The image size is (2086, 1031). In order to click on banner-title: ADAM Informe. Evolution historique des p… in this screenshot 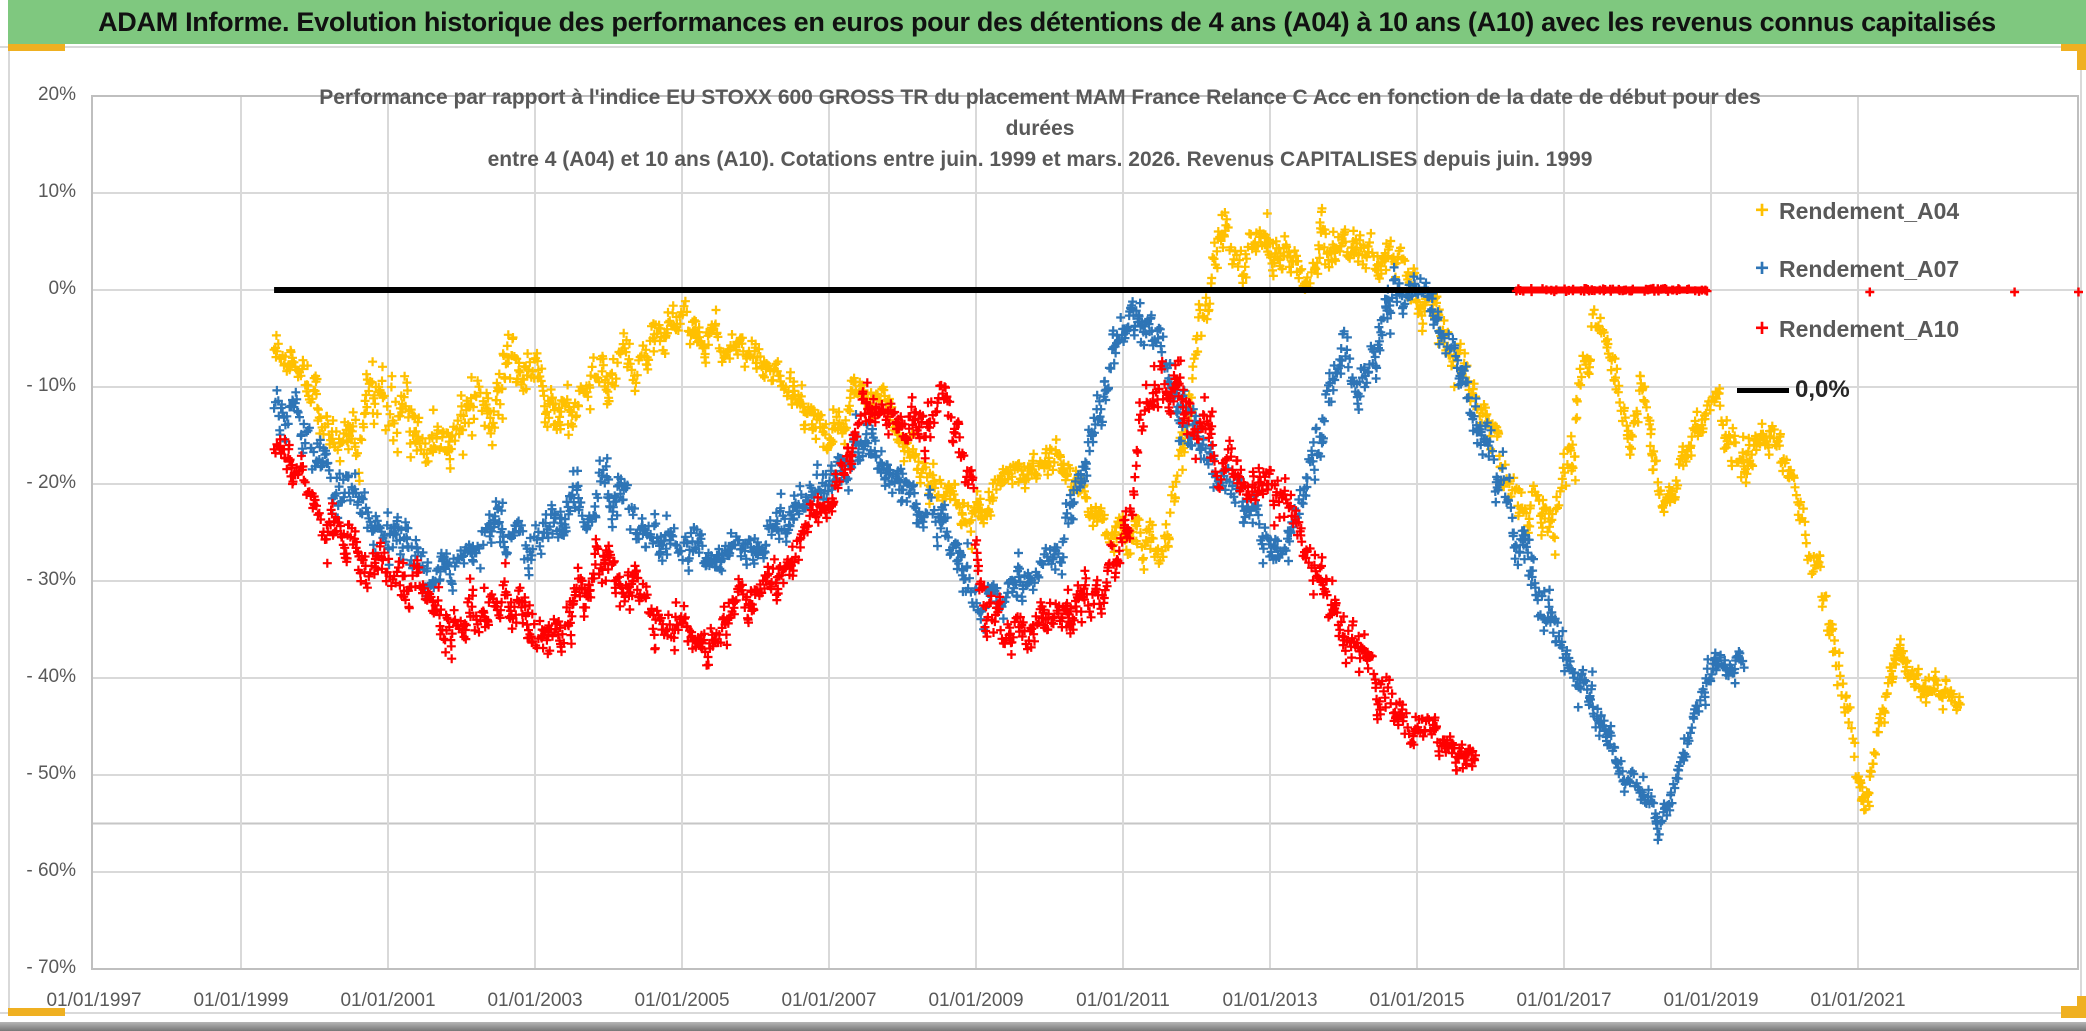, I will do `click(1047, 21)`.